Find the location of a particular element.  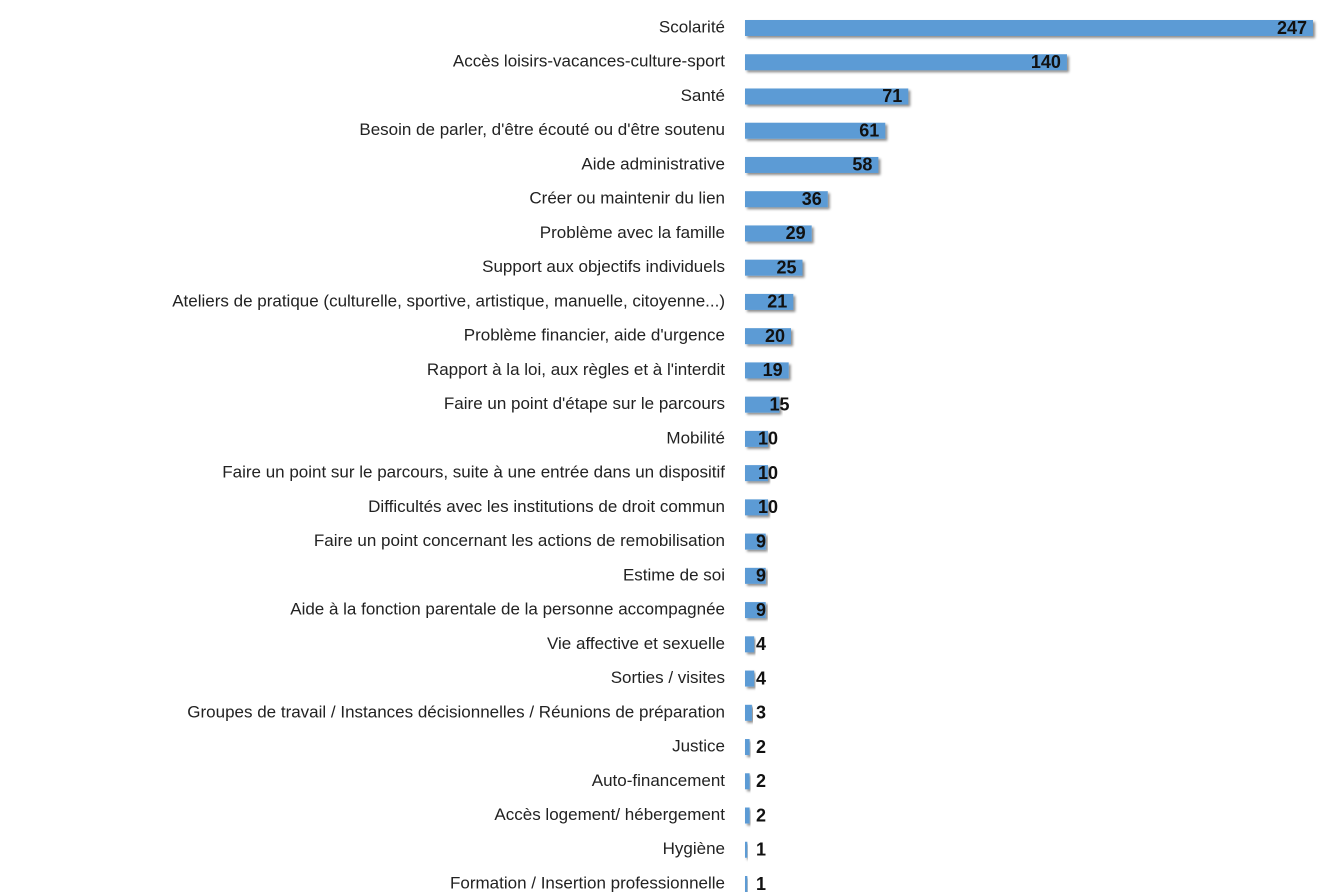

value-label: 61 is located at coordinates (869, 130).